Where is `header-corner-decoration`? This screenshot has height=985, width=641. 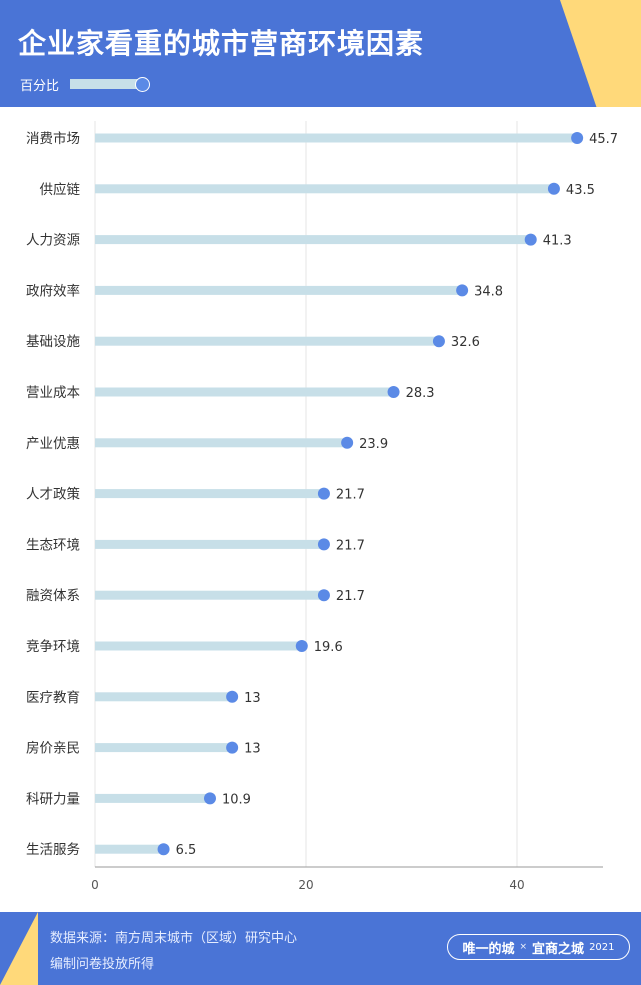 header-corner-decoration is located at coordinates (600, 53).